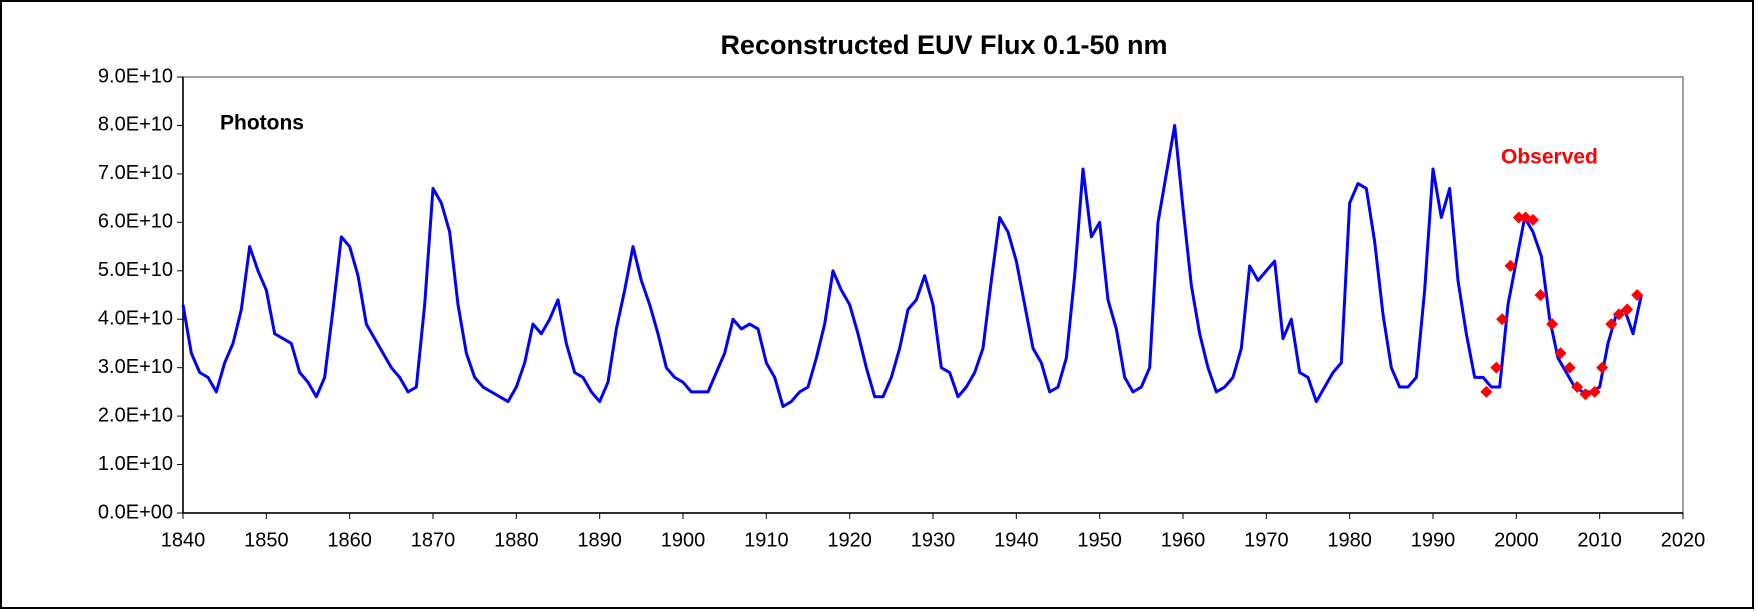 The image size is (1756, 611). I want to click on x-tick-label: 1960, so click(1183, 540).